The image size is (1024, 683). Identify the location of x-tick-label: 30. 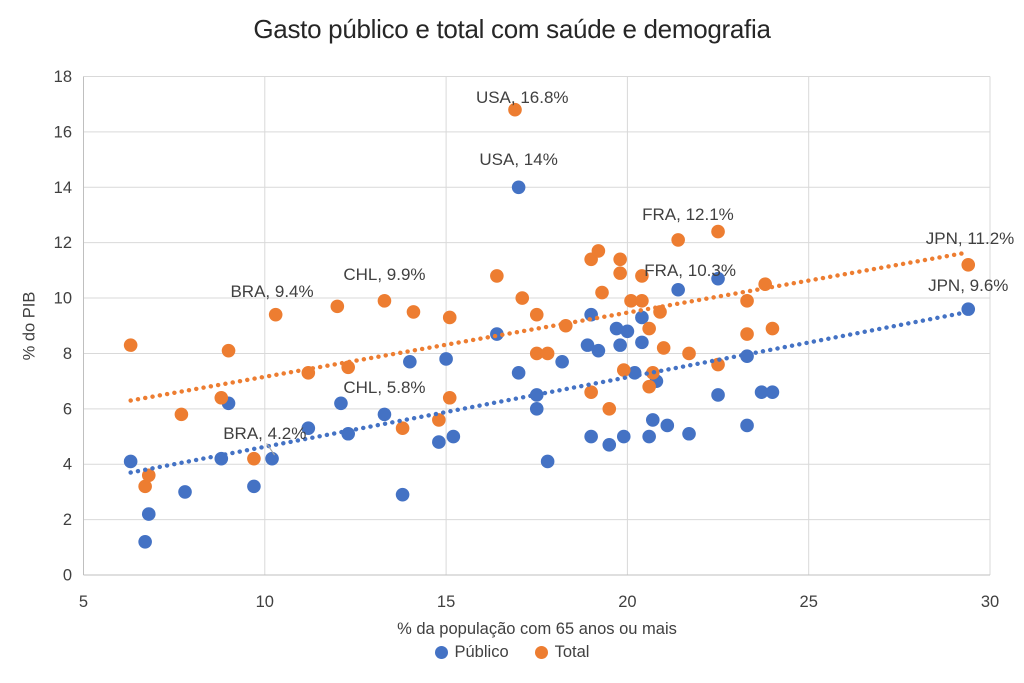
(990, 602).